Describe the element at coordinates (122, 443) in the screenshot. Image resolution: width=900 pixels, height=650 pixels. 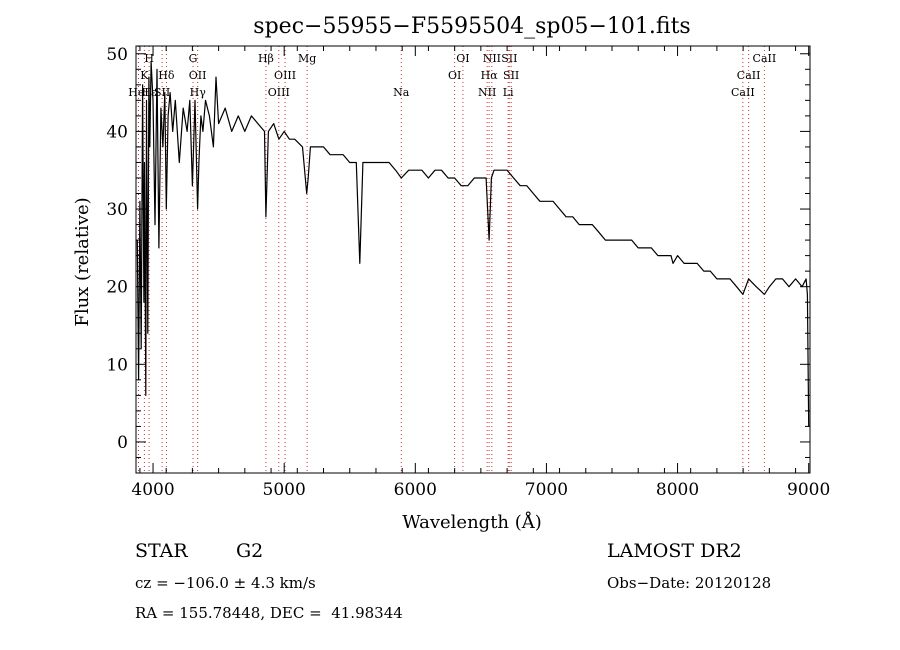
I see `y-tick-label: 0` at that location.